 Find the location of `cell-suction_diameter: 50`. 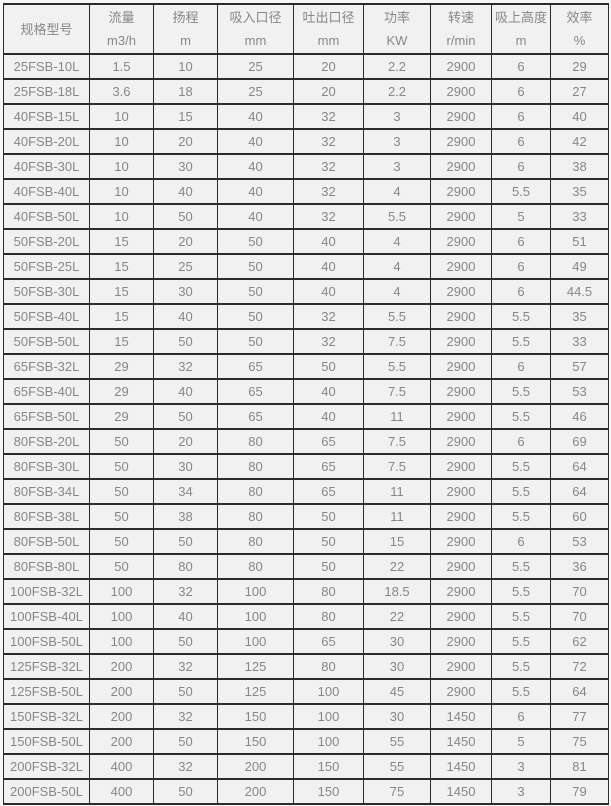

cell-suction_diameter: 50 is located at coordinates (255, 241).